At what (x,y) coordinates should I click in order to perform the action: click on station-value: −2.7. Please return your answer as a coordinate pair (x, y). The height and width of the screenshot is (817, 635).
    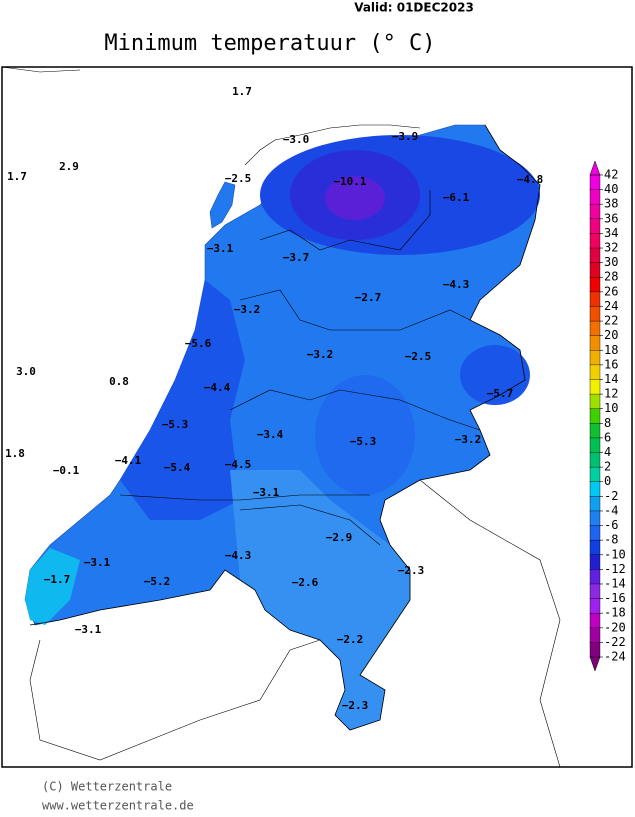
    Looking at the image, I should click on (368, 297).